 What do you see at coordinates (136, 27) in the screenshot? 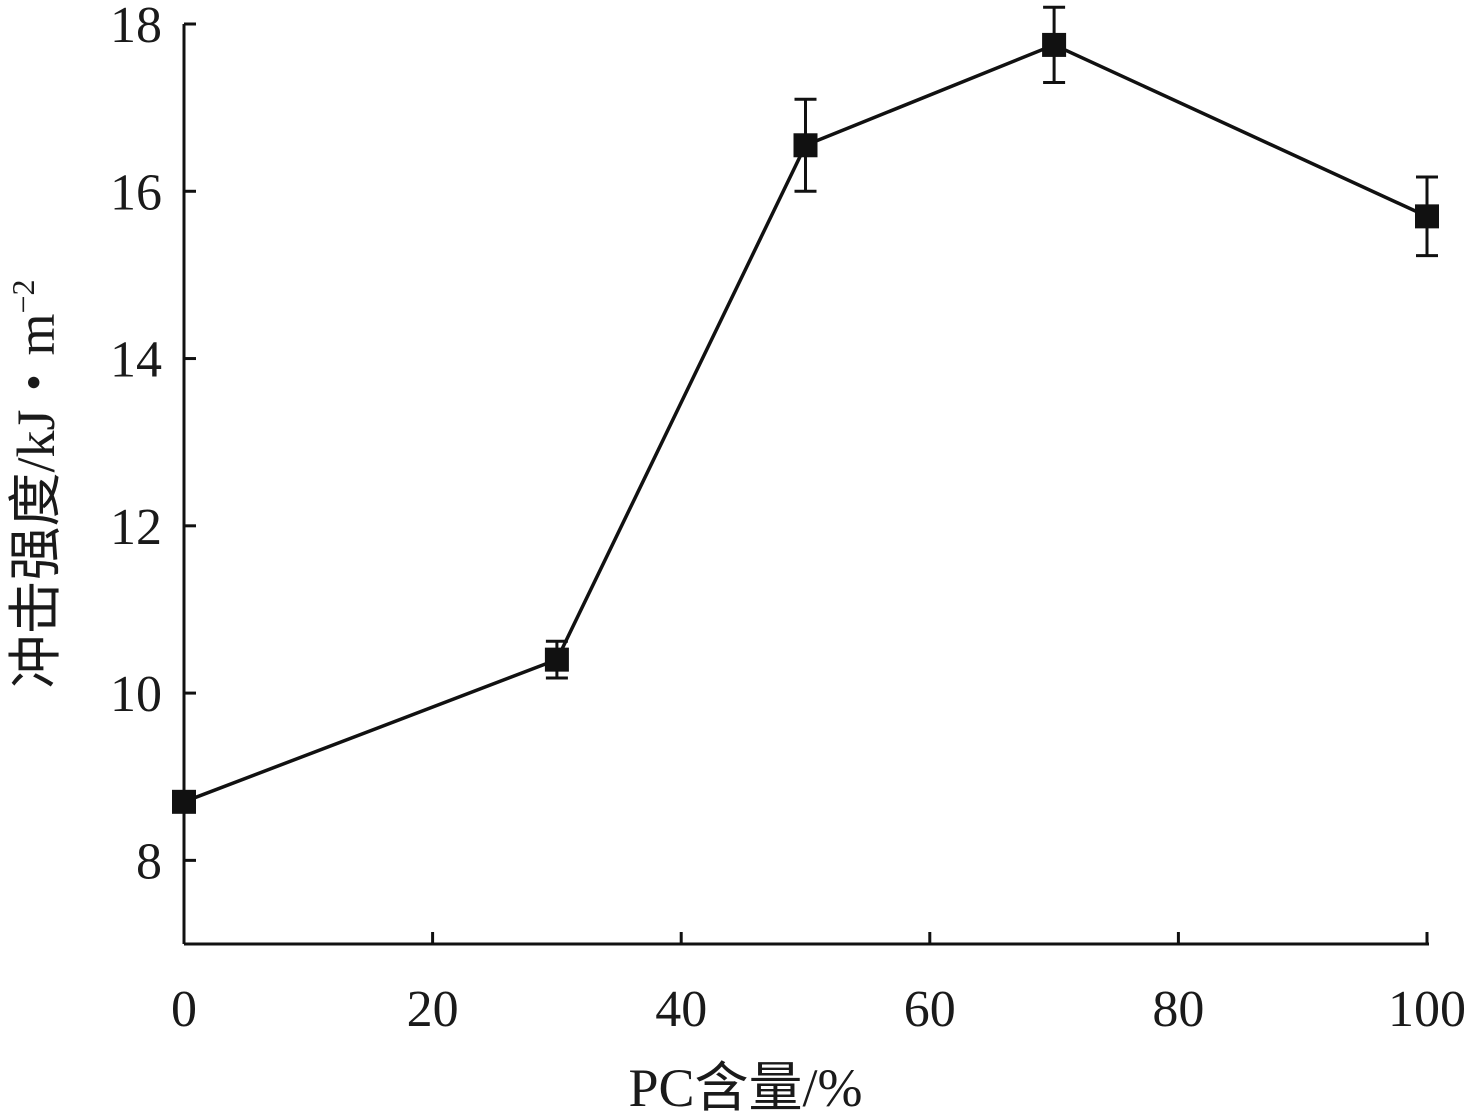
I see `y-tick-label: 18` at bounding box center [136, 27].